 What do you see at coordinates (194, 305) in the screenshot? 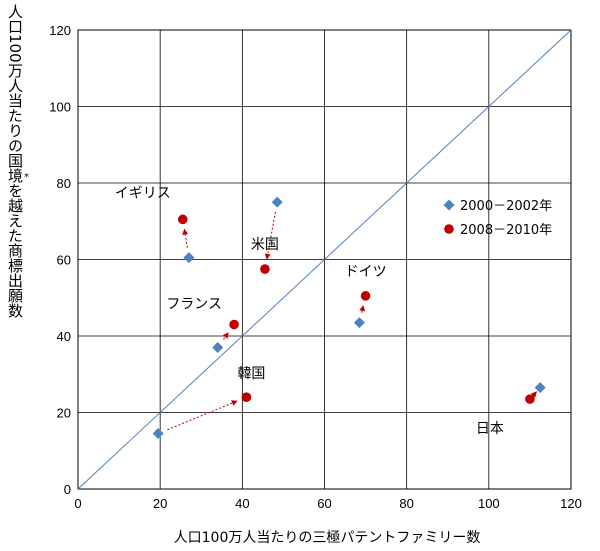
I see `country-label: フランス` at bounding box center [194, 305].